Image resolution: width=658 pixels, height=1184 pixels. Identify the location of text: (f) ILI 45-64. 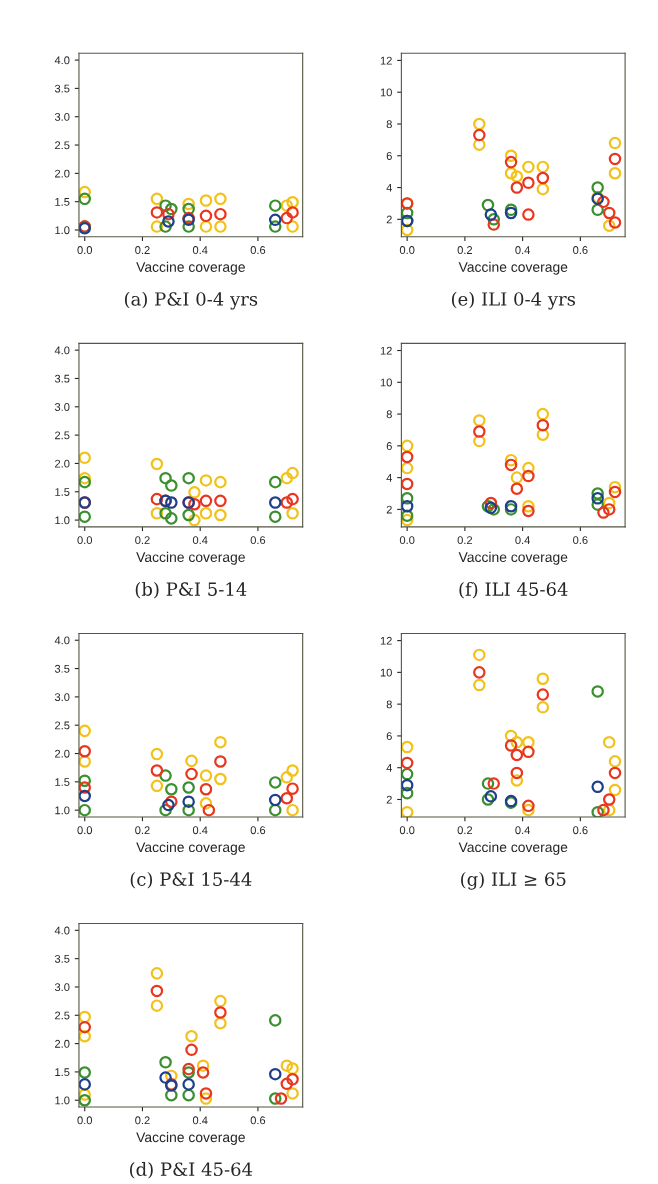
(513, 590).